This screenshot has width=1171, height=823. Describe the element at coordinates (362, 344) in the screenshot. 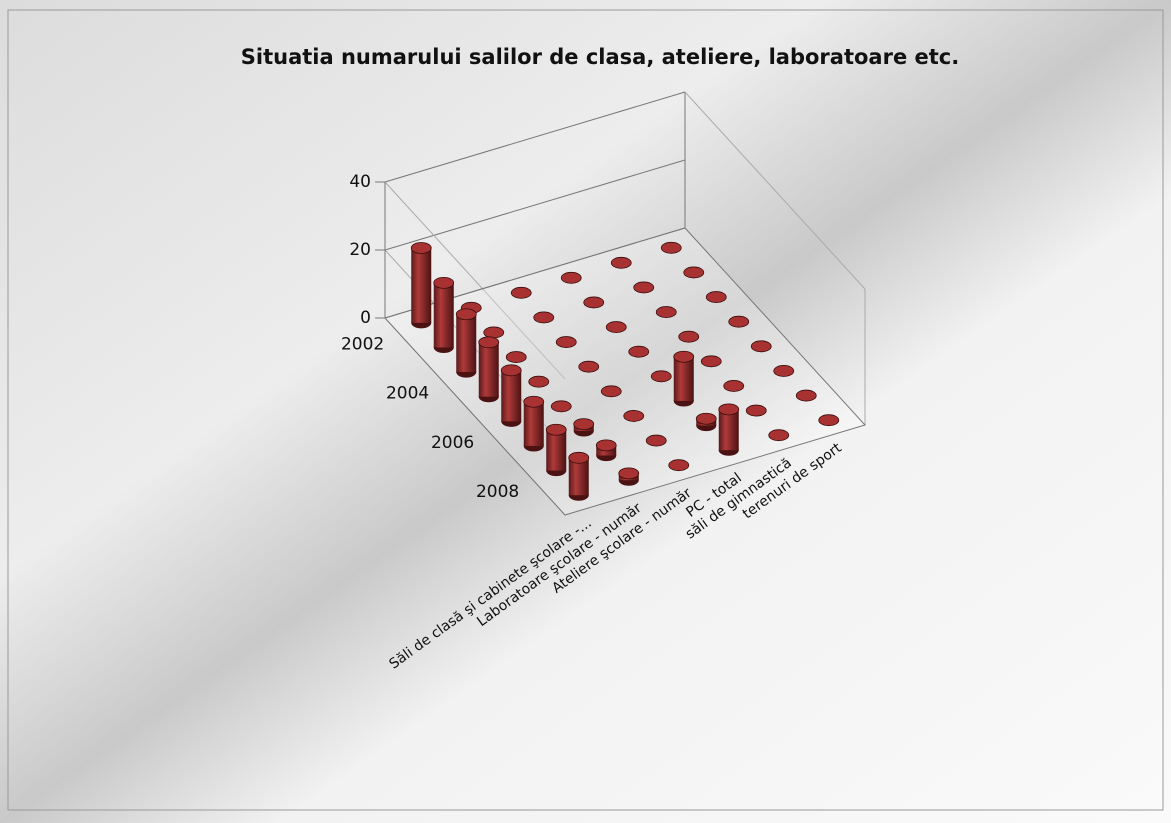

I see `depth-label: 2002` at that location.